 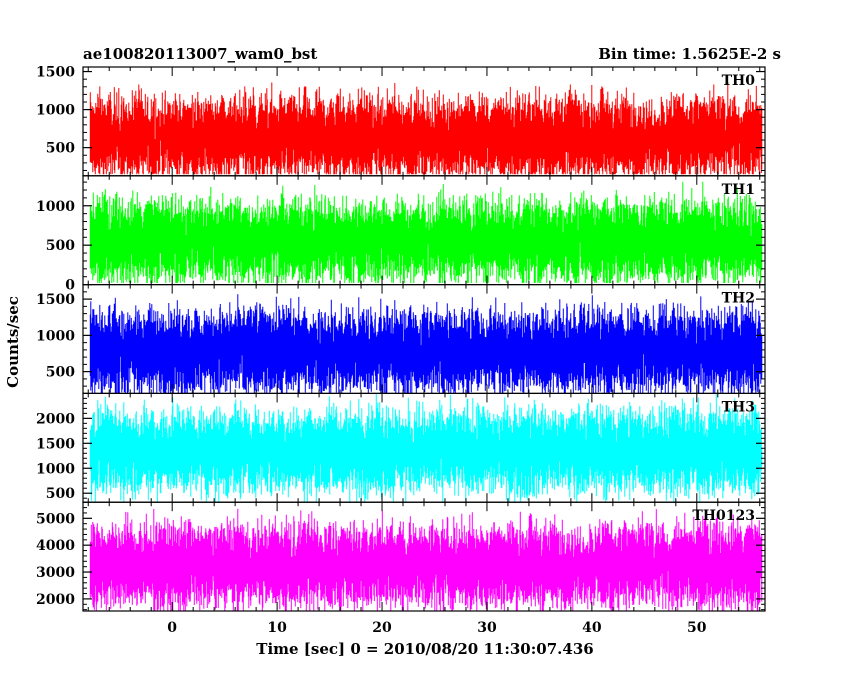 What do you see at coordinates (739, 81) in the screenshot?
I see `panel-name-label: TH0` at bounding box center [739, 81].